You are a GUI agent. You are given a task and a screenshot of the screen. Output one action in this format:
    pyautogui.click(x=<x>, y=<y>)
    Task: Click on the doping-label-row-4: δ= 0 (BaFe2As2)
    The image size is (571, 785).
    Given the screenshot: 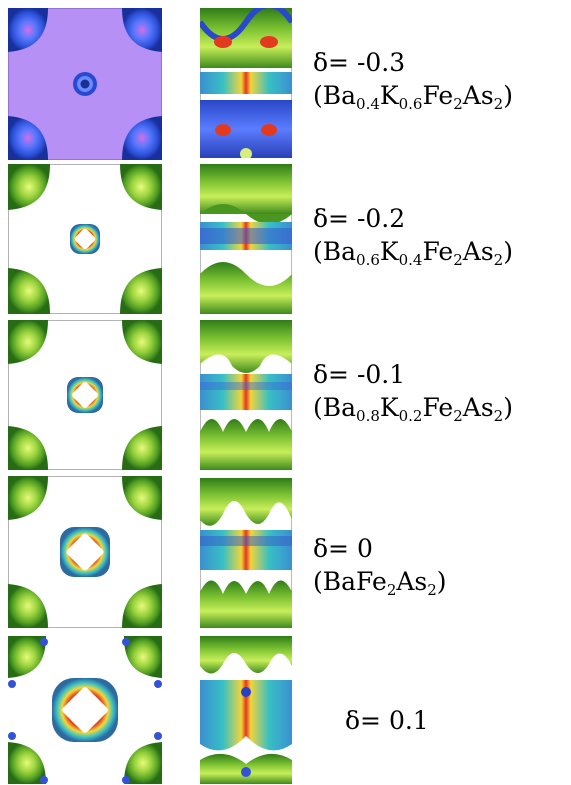 What is the action you would take?
    pyautogui.click(x=380, y=565)
    